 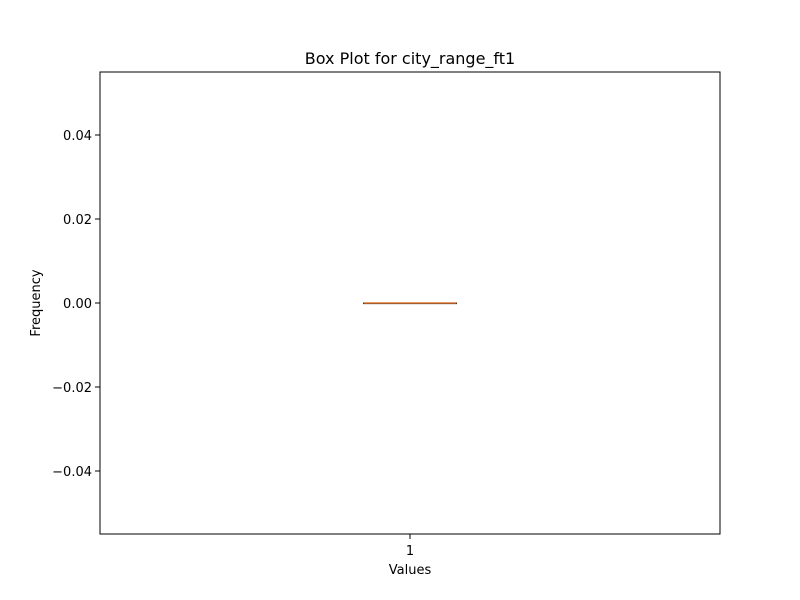 What do you see at coordinates (72, 472) in the screenshot?
I see `y-tick-label: −0.04` at bounding box center [72, 472].